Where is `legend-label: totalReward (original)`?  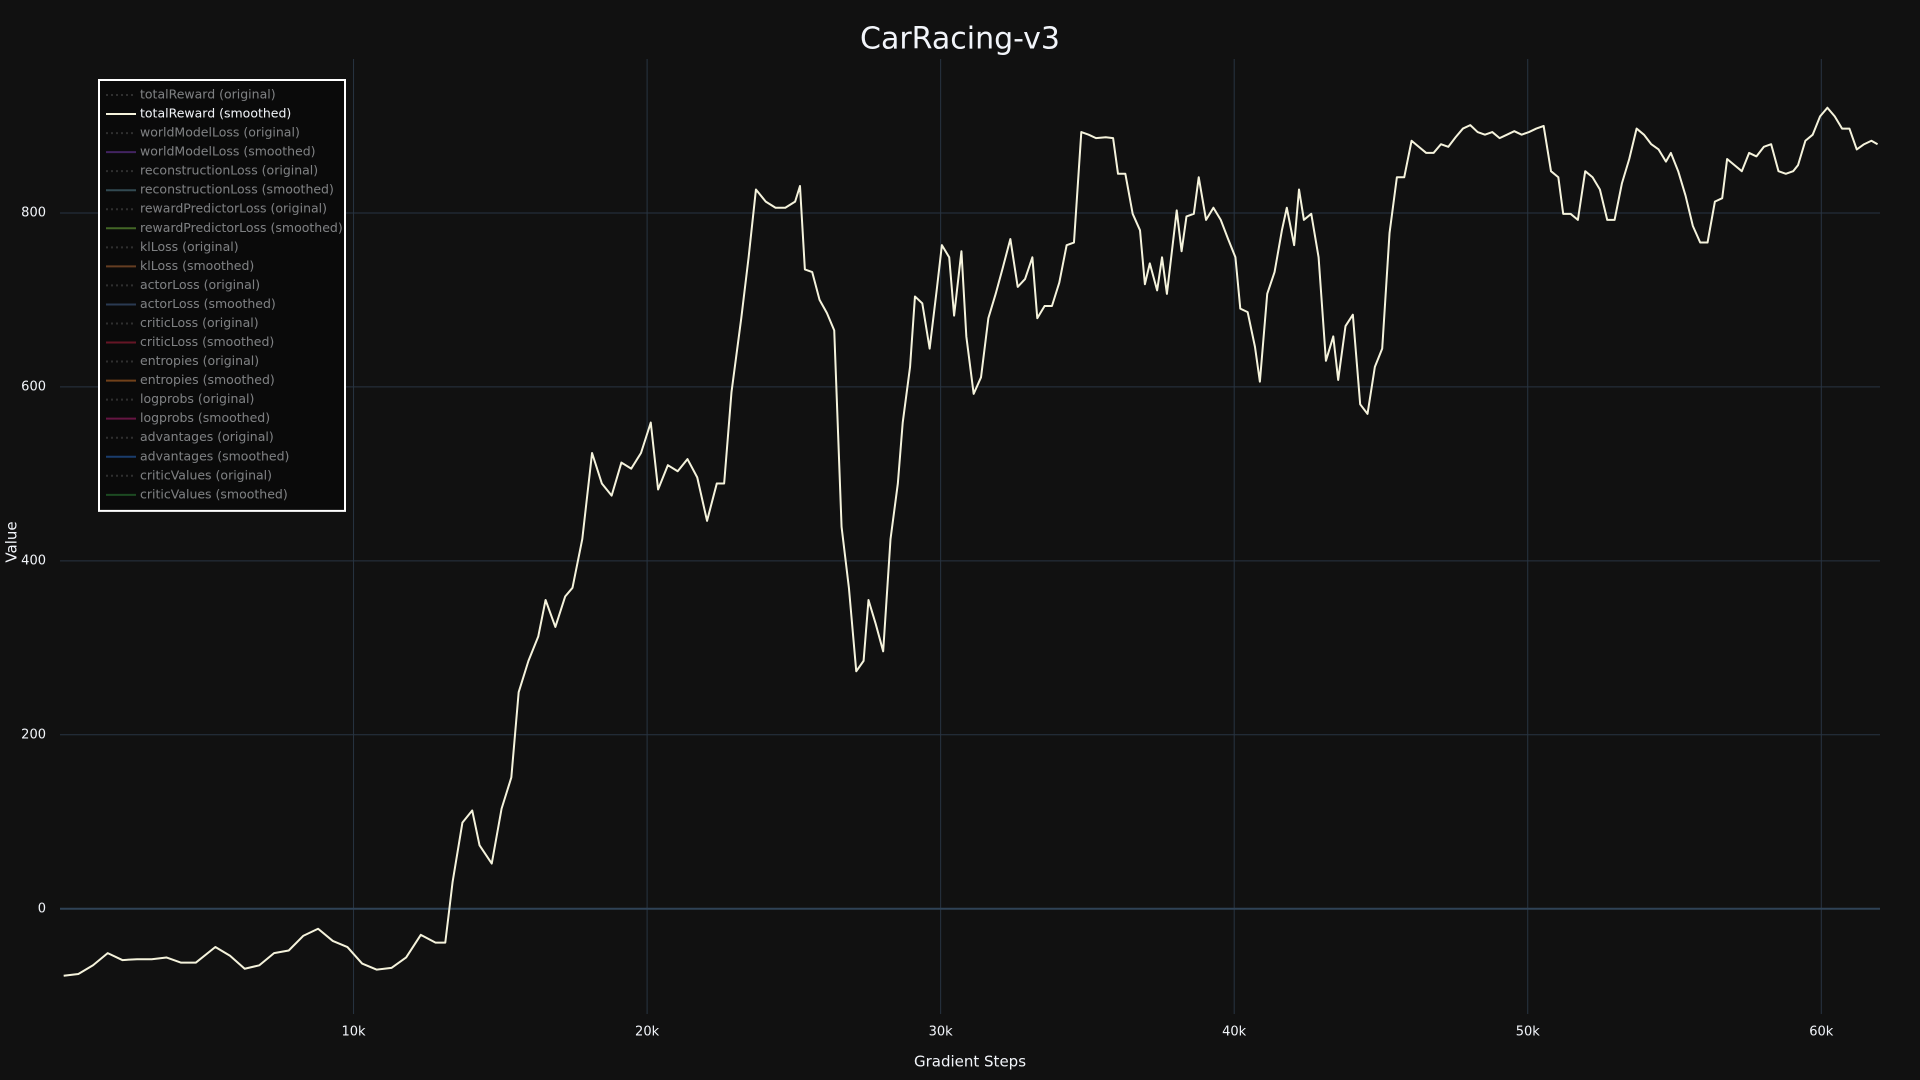
legend-label: totalReward (original) is located at coordinates (208, 94).